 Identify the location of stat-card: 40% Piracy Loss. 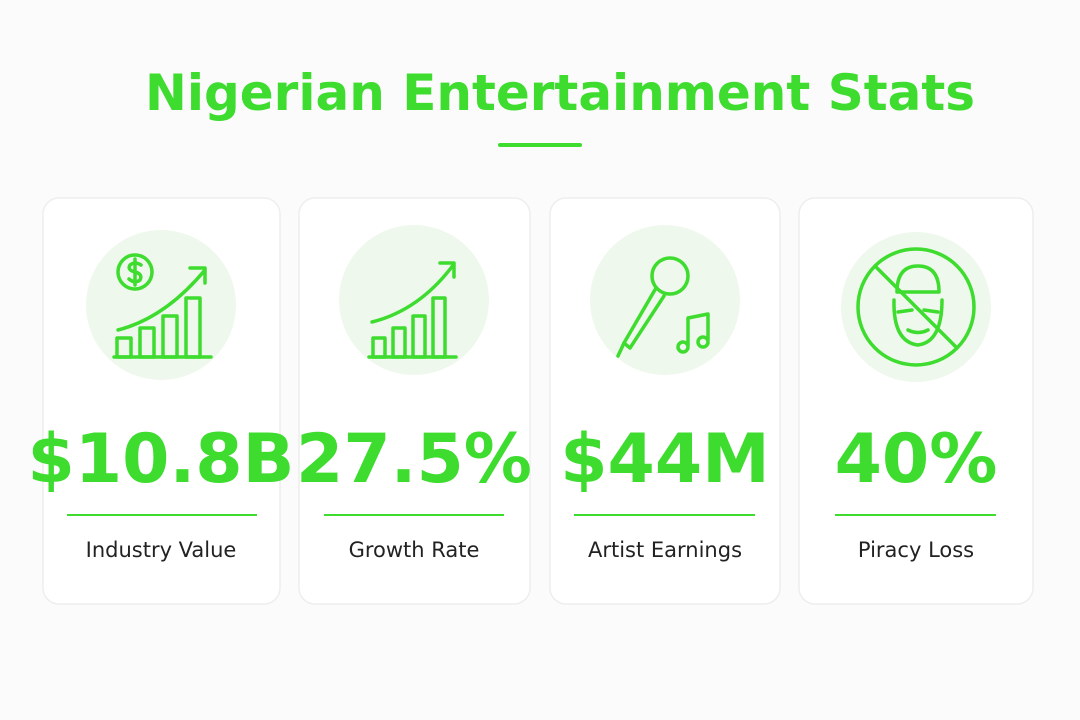
(916, 401).